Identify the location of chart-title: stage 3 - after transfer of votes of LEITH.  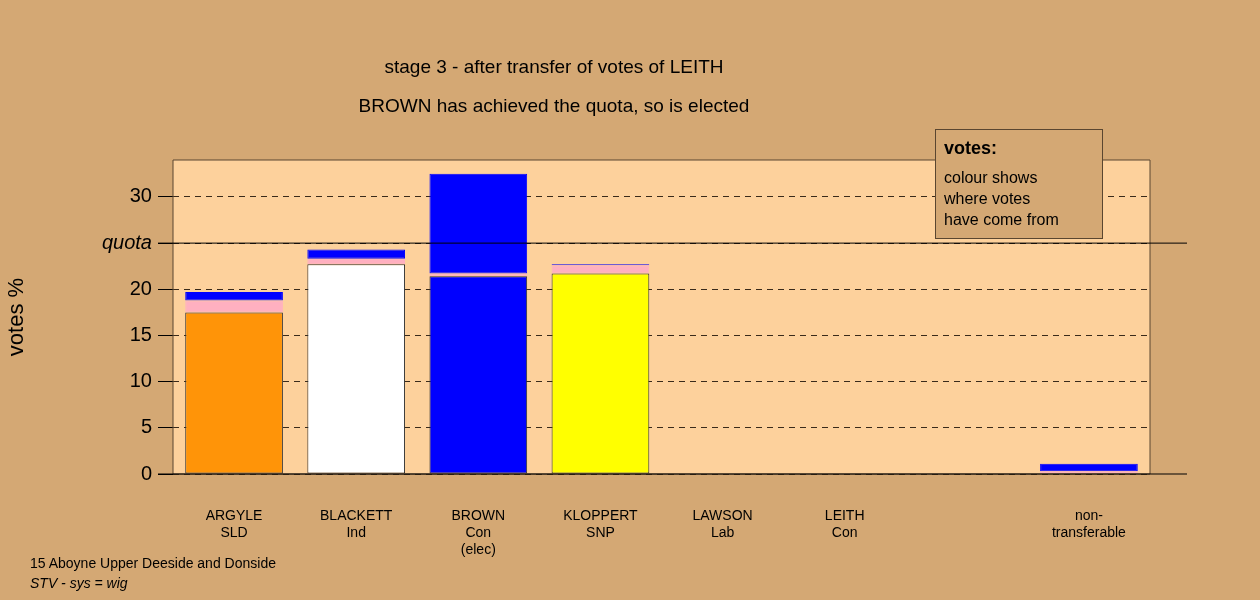
(554, 67).